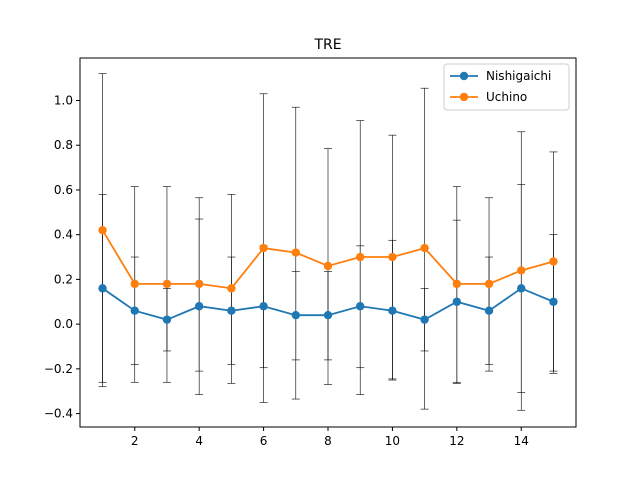  I want to click on y-tick-label: −0.2, so click(58, 369).